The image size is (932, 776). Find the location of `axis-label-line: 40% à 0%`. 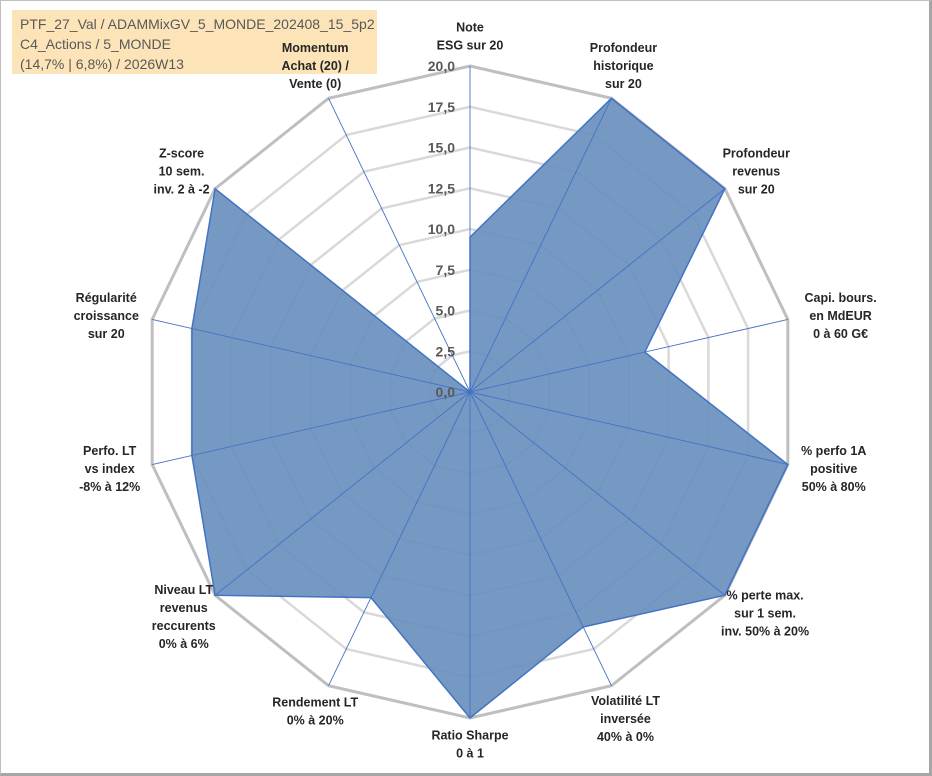

axis-label-line: 40% à 0% is located at coordinates (625, 737).